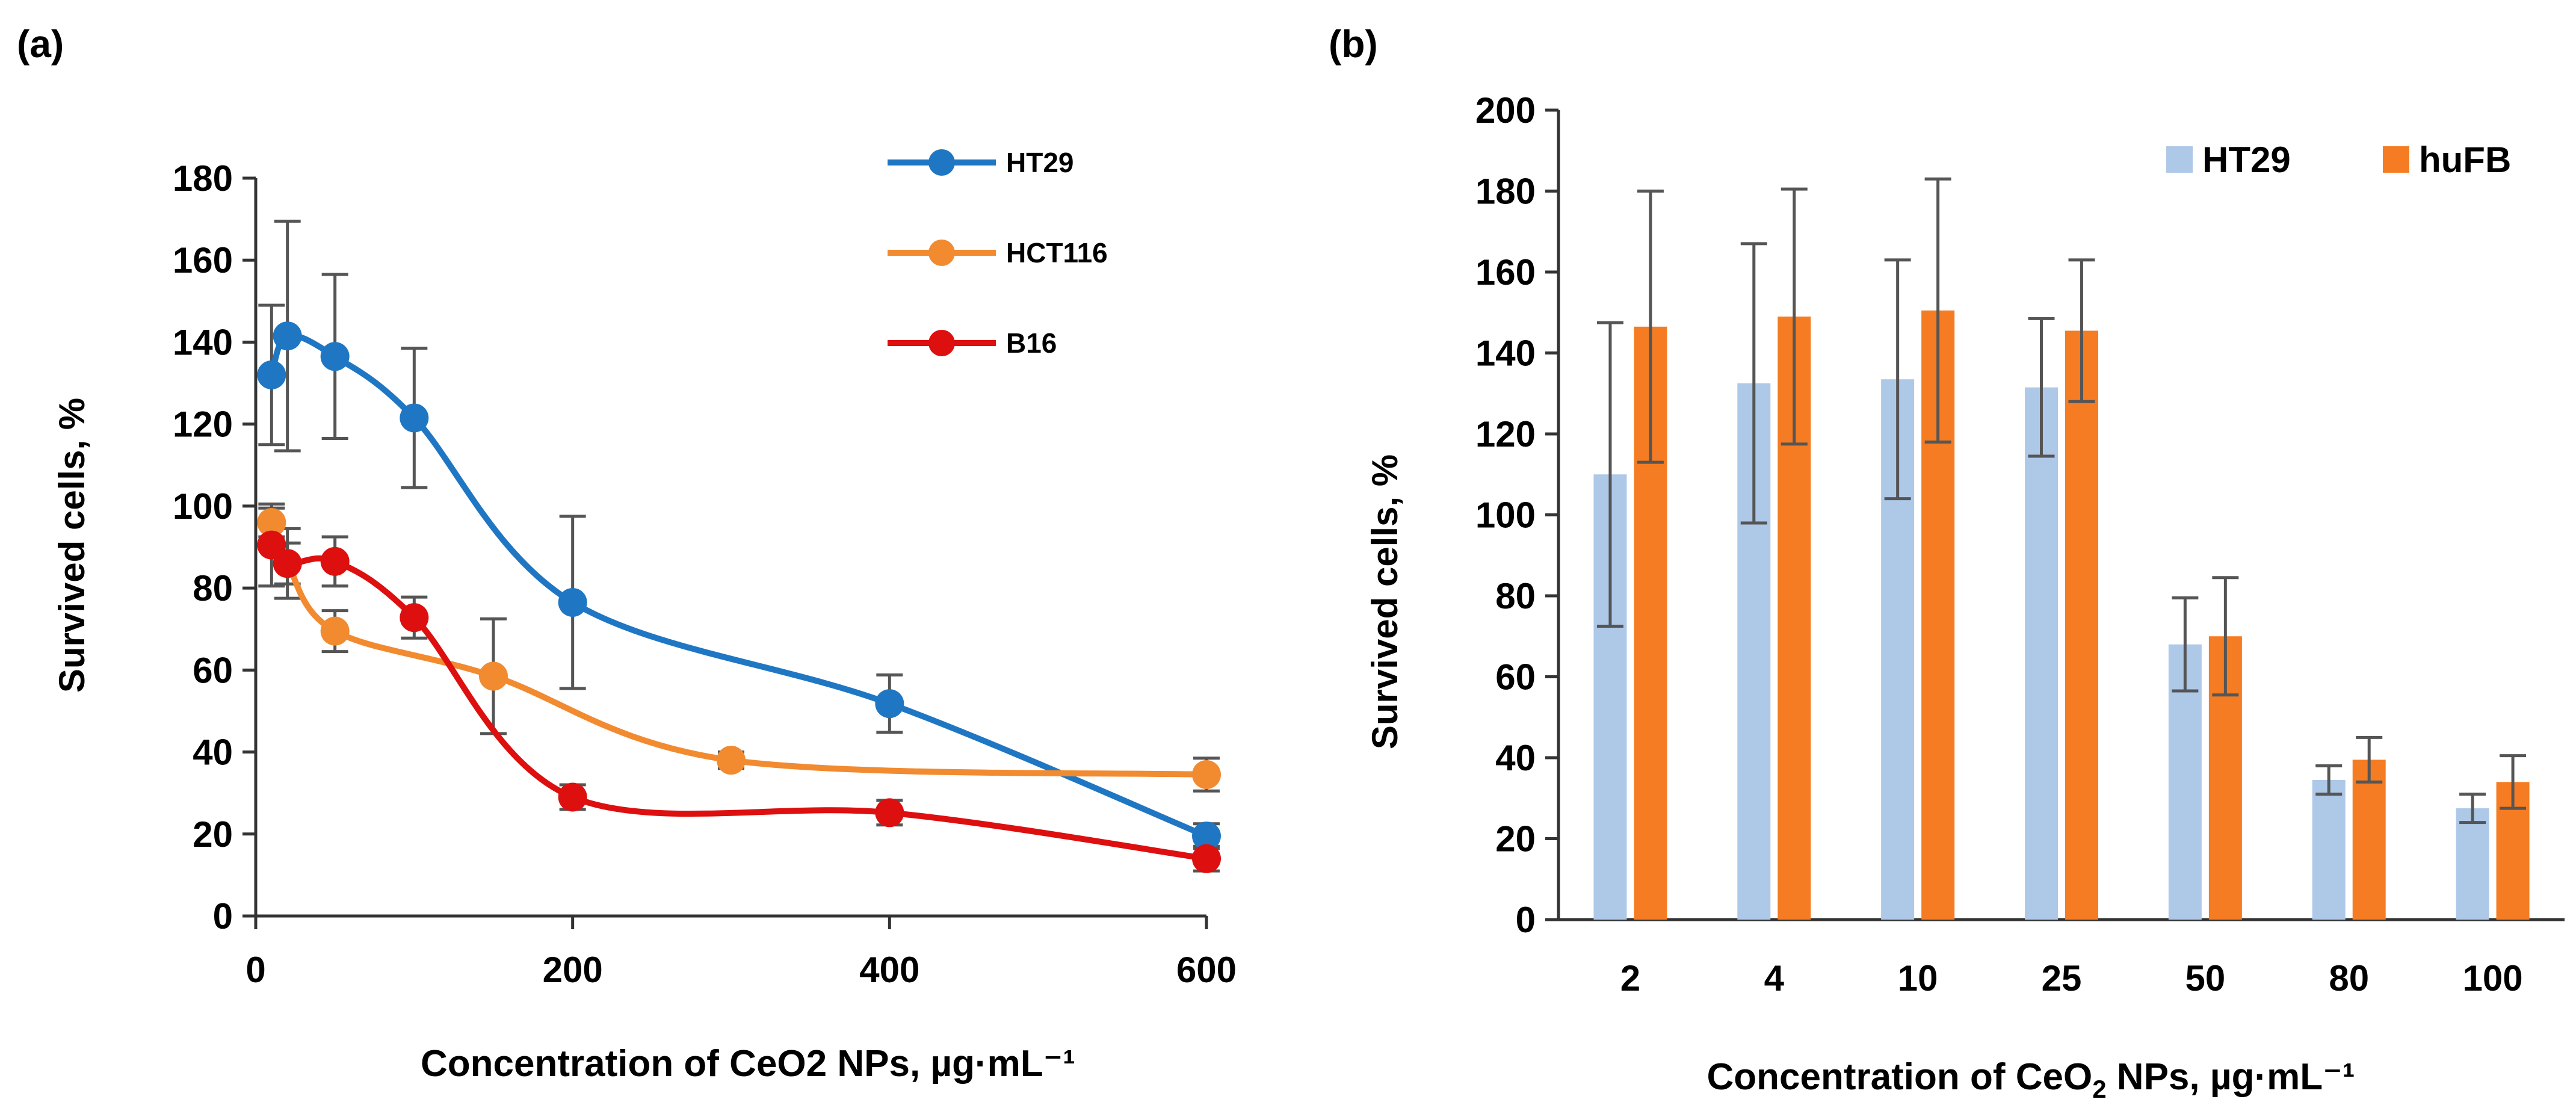  What do you see at coordinates (2099, 1089) in the screenshot?
I see `panel-b-x-axis-label-subscript: 2` at bounding box center [2099, 1089].